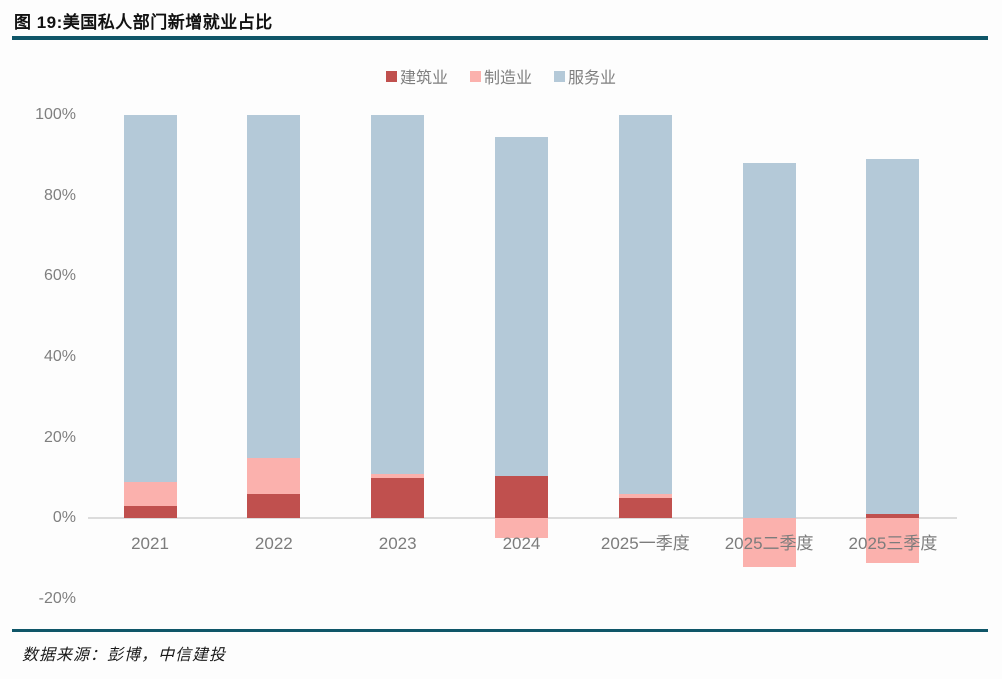  Describe the element at coordinates (398, 475) in the screenshot. I see `bar-segment-制造业-2023` at that location.